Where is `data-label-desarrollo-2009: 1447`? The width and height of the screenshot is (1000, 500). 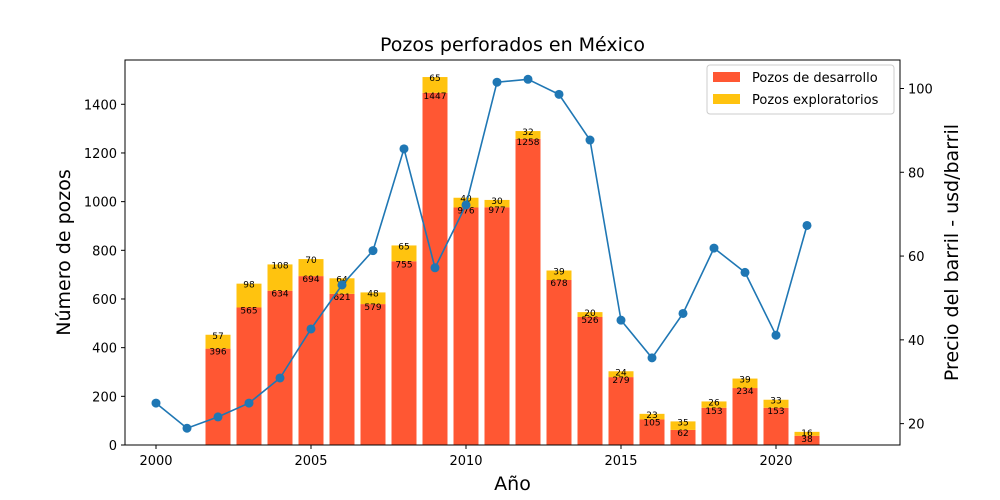
data-label-desarrollo-2009: 1447 is located at coordinates (435, 97).